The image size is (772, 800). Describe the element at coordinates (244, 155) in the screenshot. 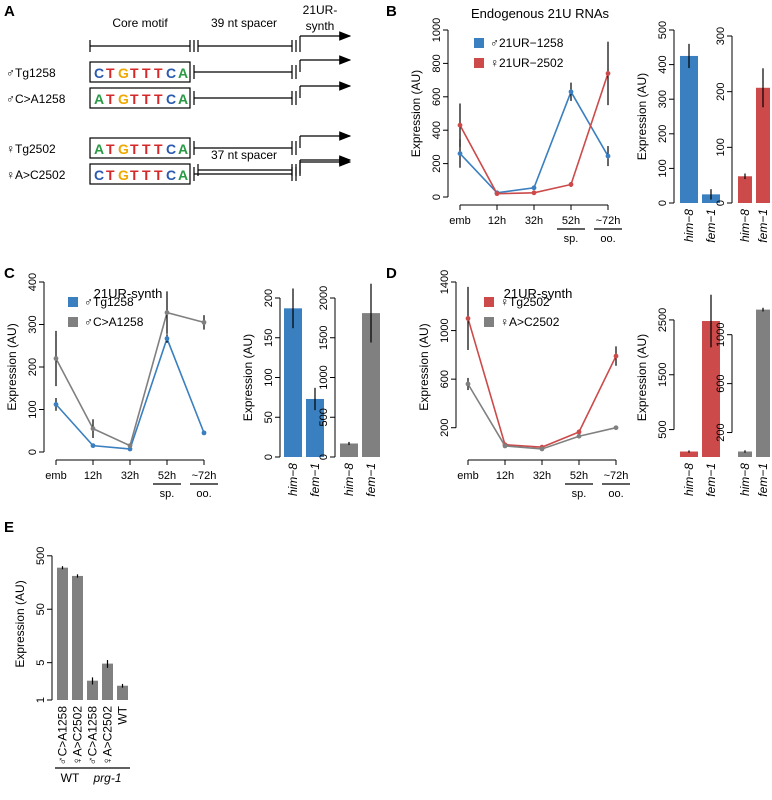

I see `spacer37-header: 37 nt spacer` at that location.